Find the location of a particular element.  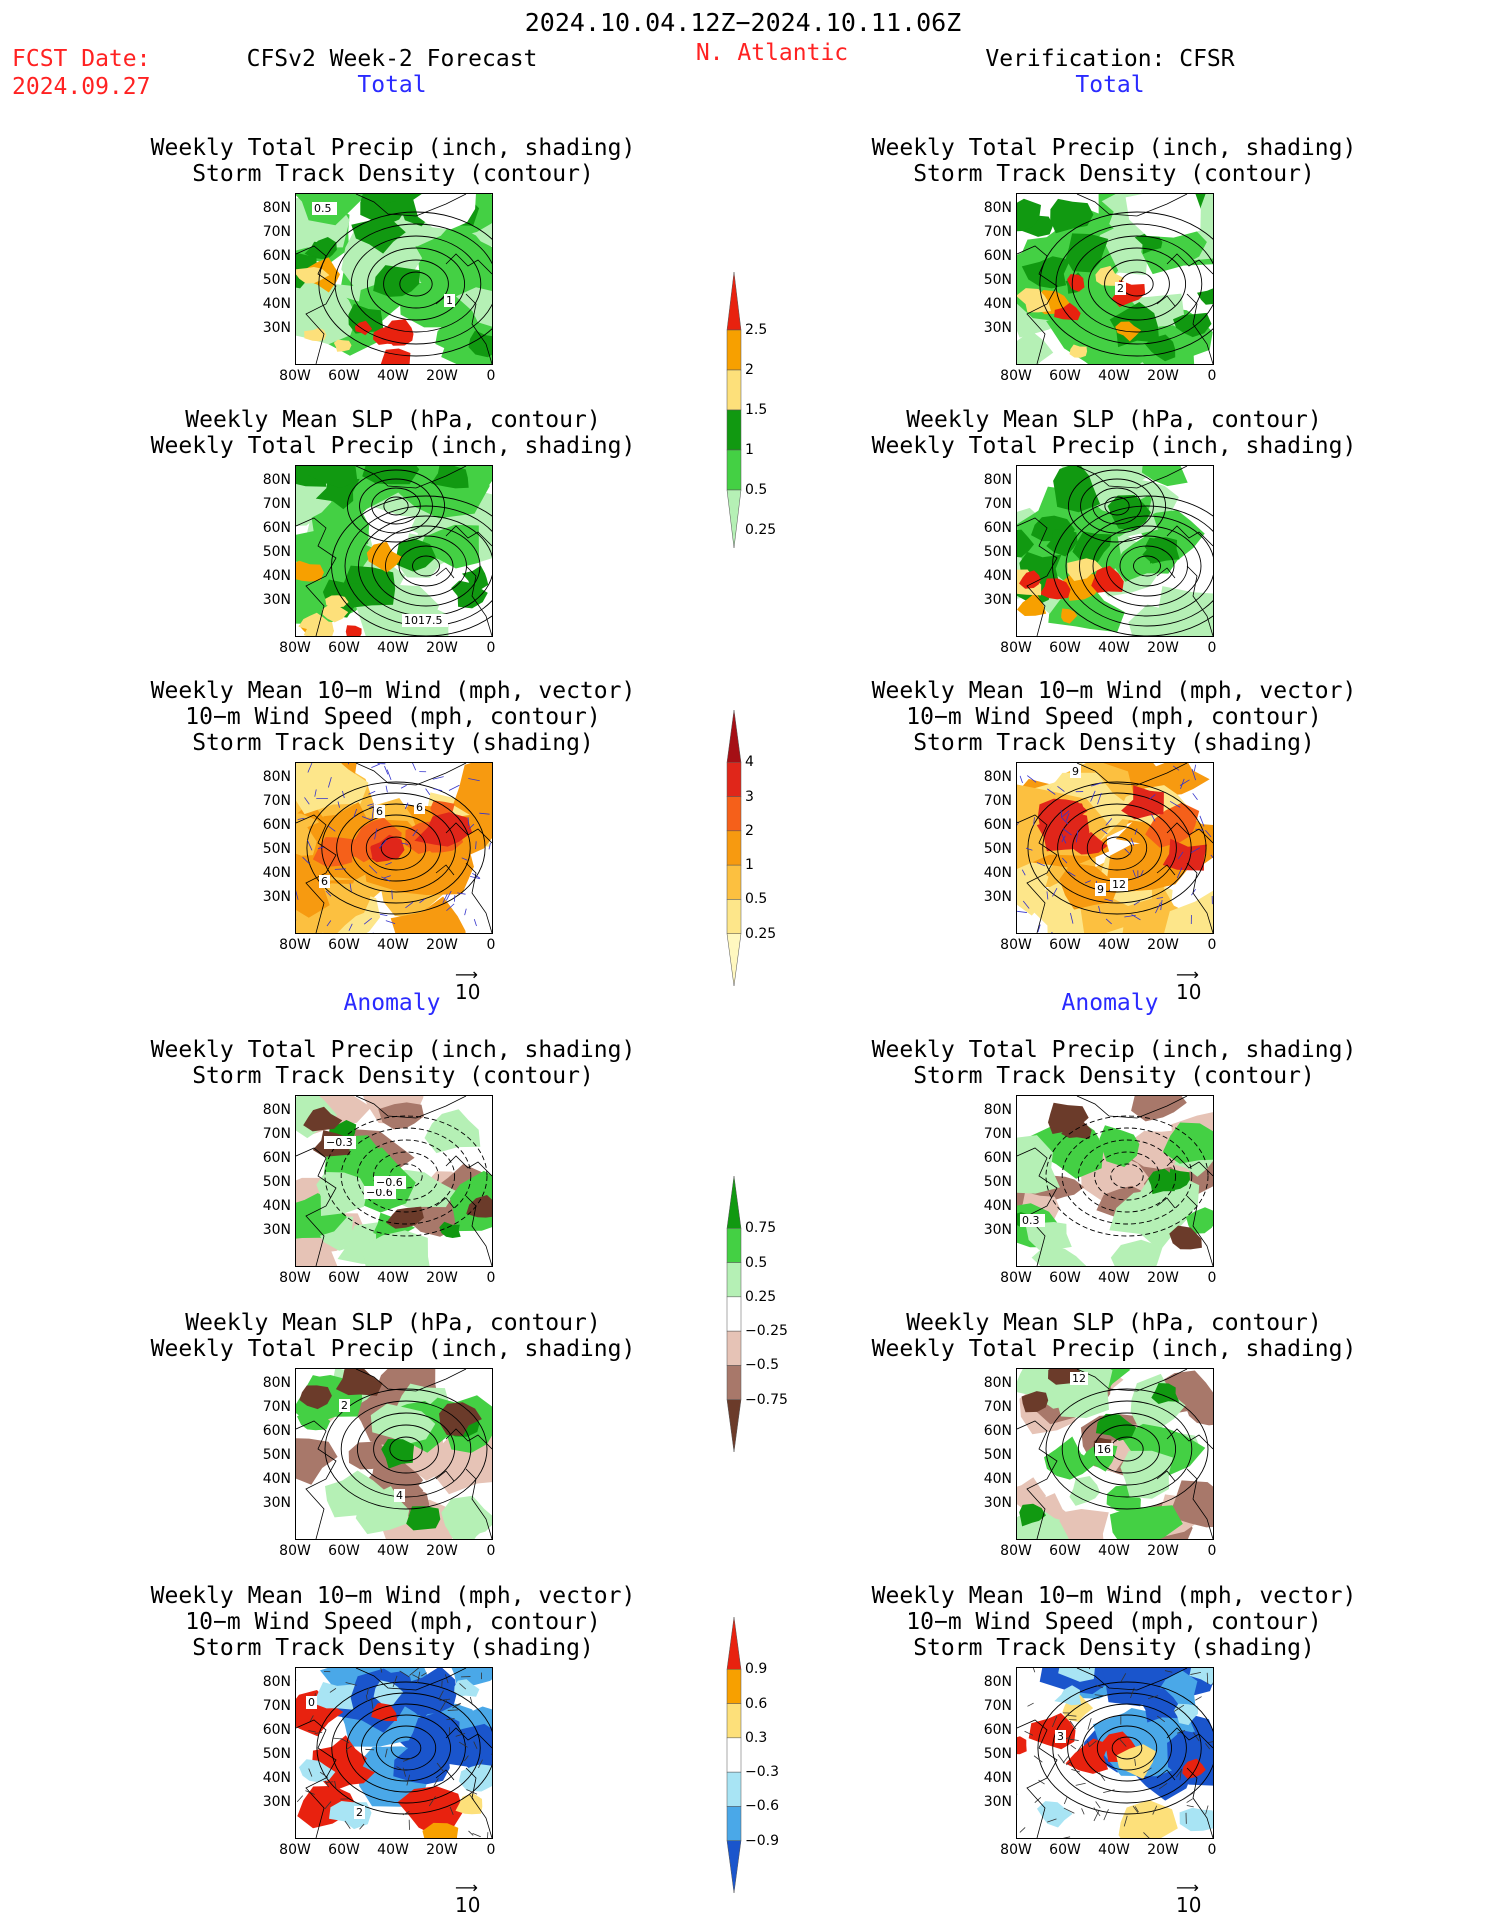

map-panel: 3 is located at coordinates (1115, 1753).